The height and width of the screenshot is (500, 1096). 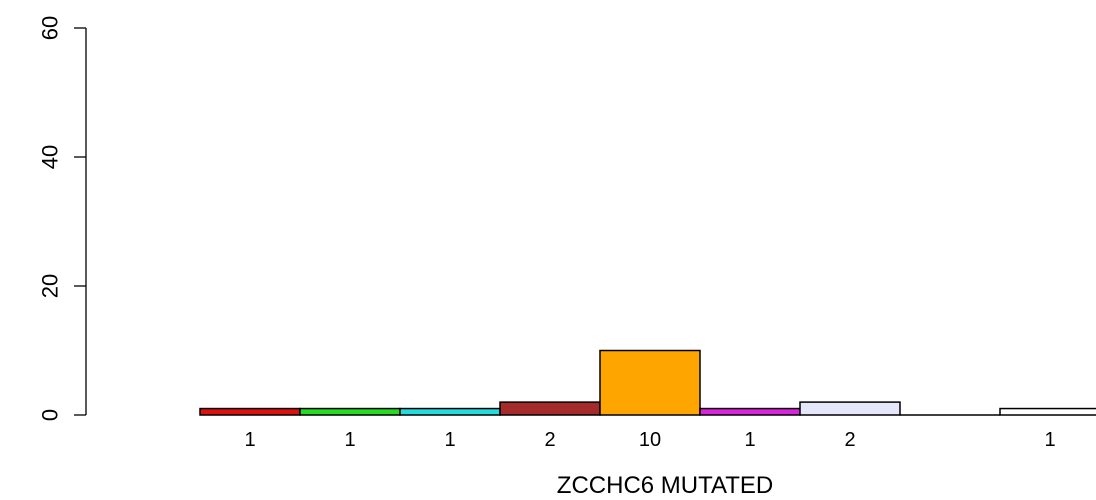 What do you see at coordinates (50, 28) in the screenshot?
I see `y-tick-label: 60` at bounding box center [50, 28].